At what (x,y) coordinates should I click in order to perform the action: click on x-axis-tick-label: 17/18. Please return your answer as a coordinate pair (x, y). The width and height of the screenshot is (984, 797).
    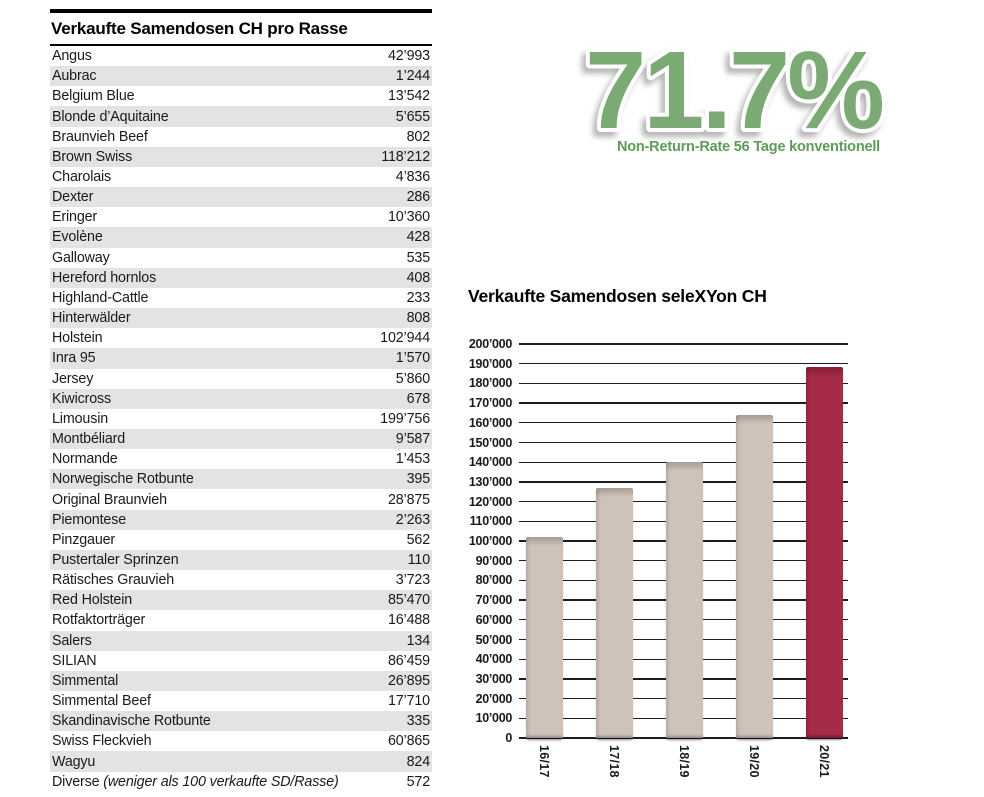
    Looking at the image, I should click on (614, 761).